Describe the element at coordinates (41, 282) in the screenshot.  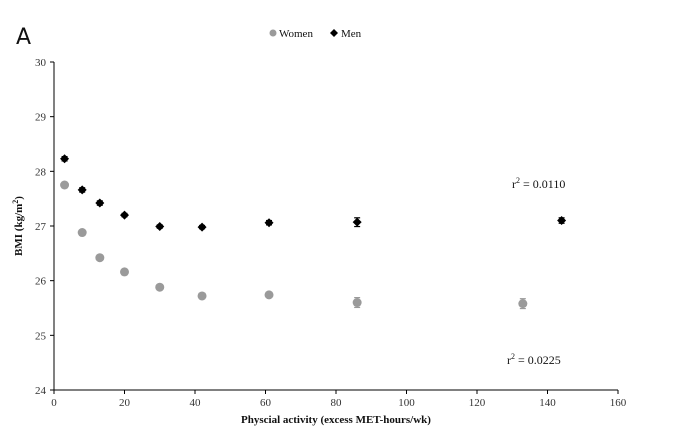
I see `y-tick-label: 26` at that location.